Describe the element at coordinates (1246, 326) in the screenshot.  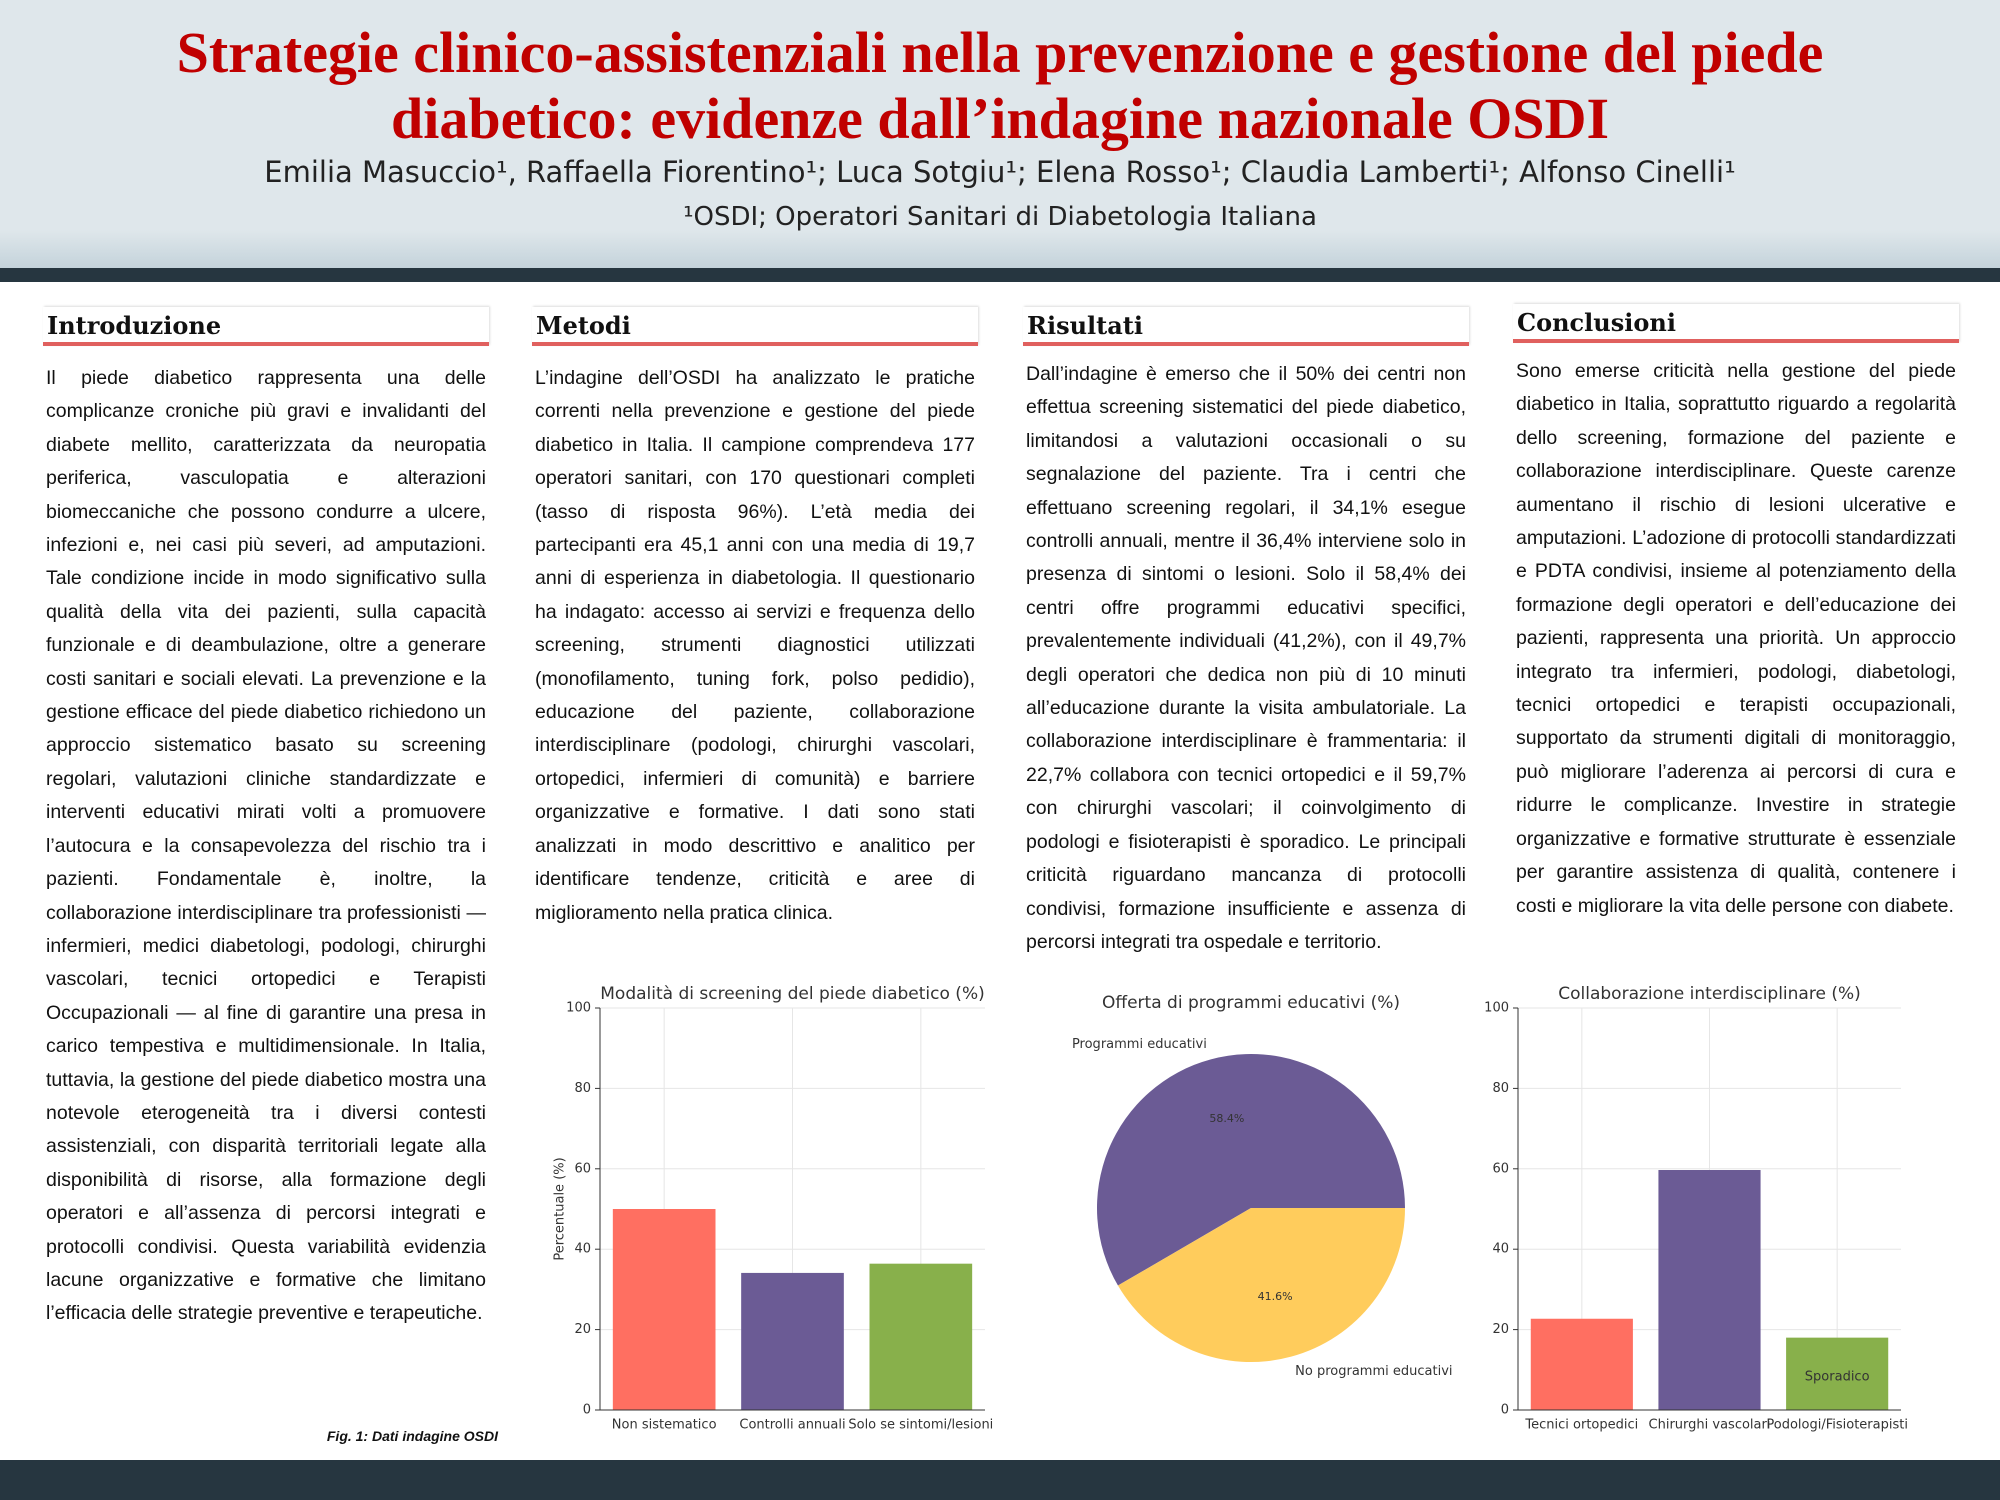
I see `section-heading: Risultati` at that location.